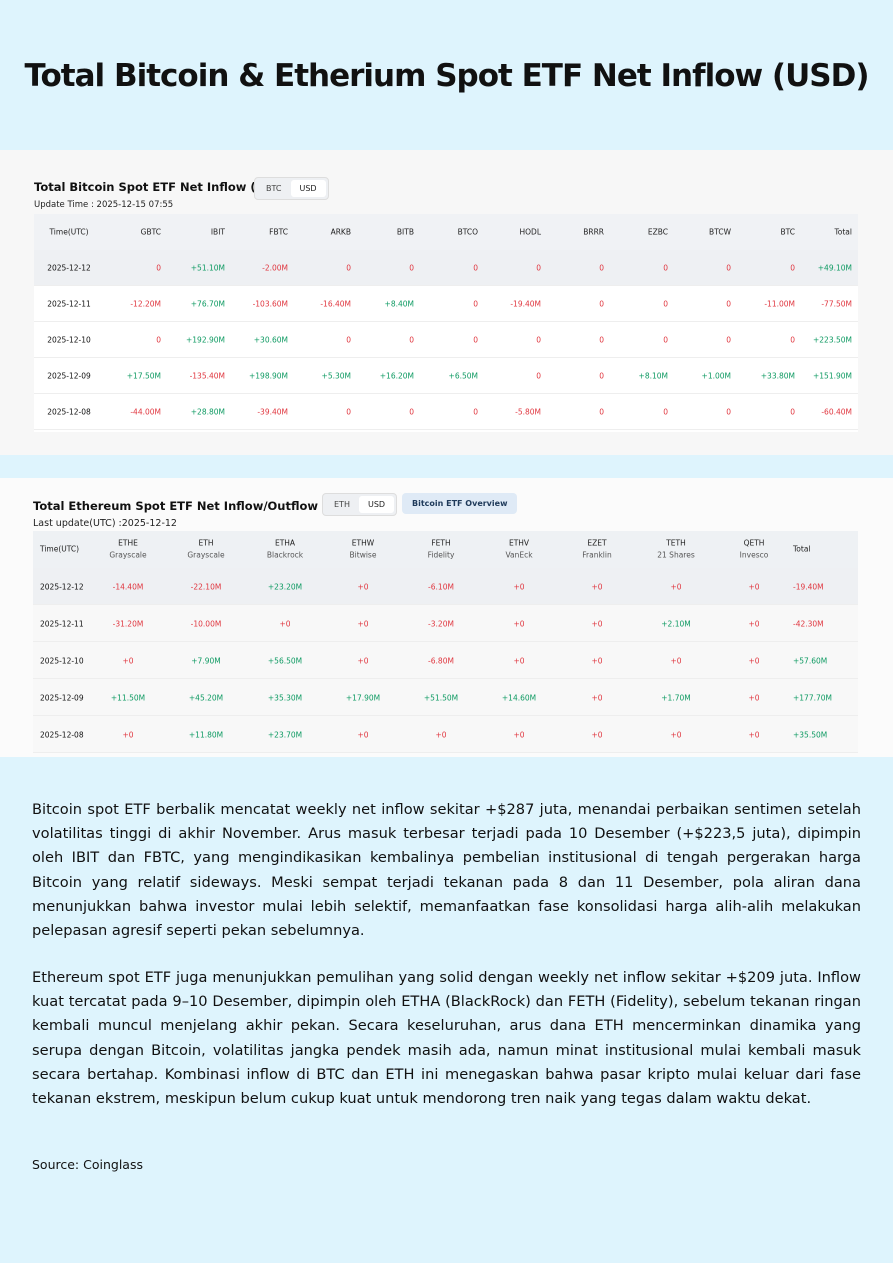 The image size is (893, 1263). I want to click on date: 2025-12-10, so click(62, 660).